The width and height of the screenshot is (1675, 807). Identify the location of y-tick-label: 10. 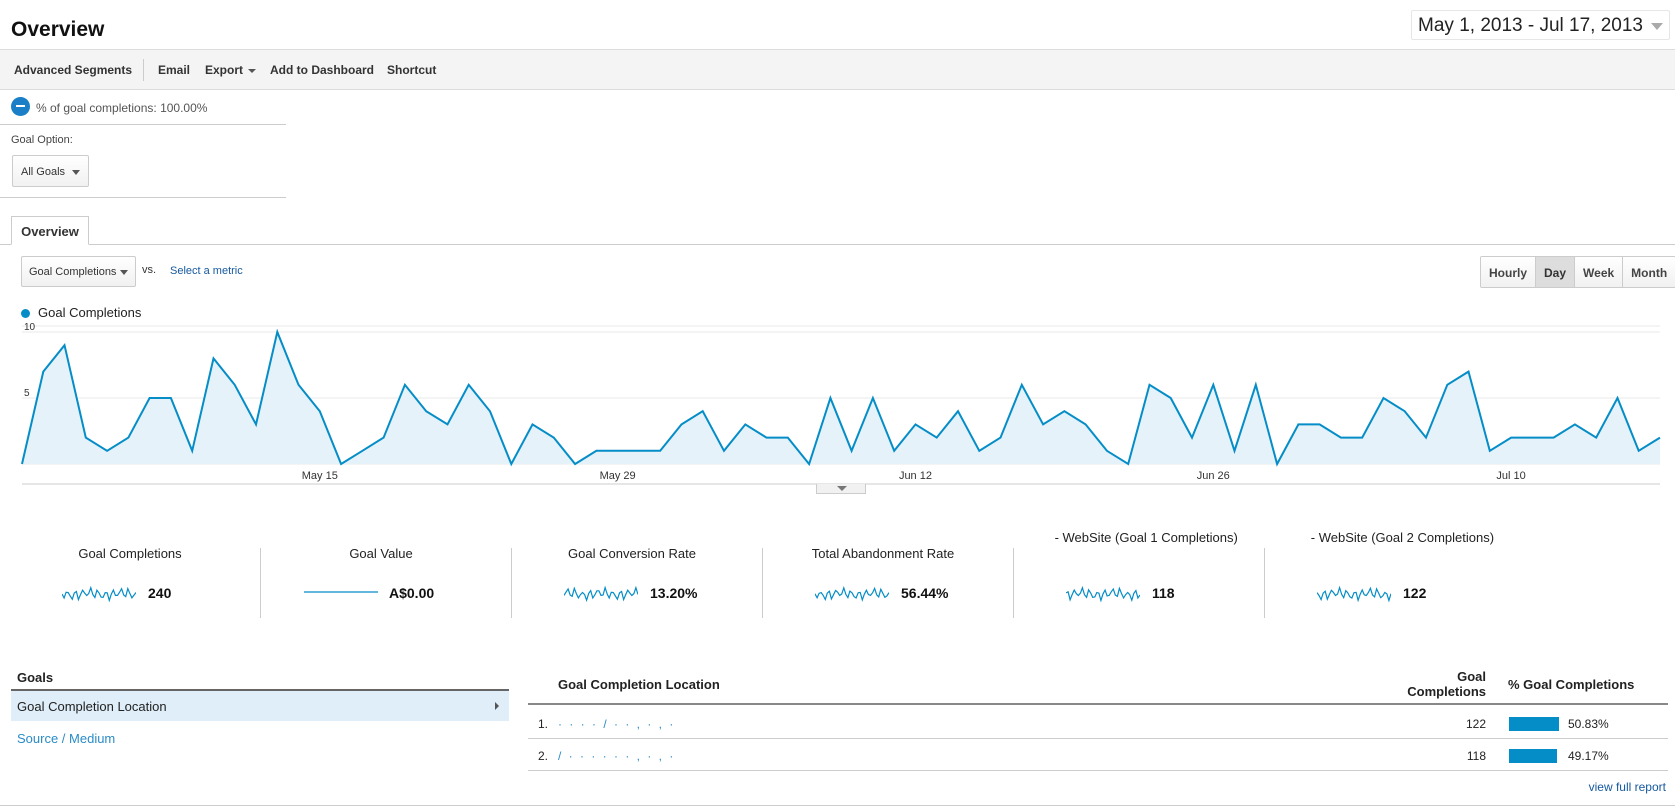
(30, 327).